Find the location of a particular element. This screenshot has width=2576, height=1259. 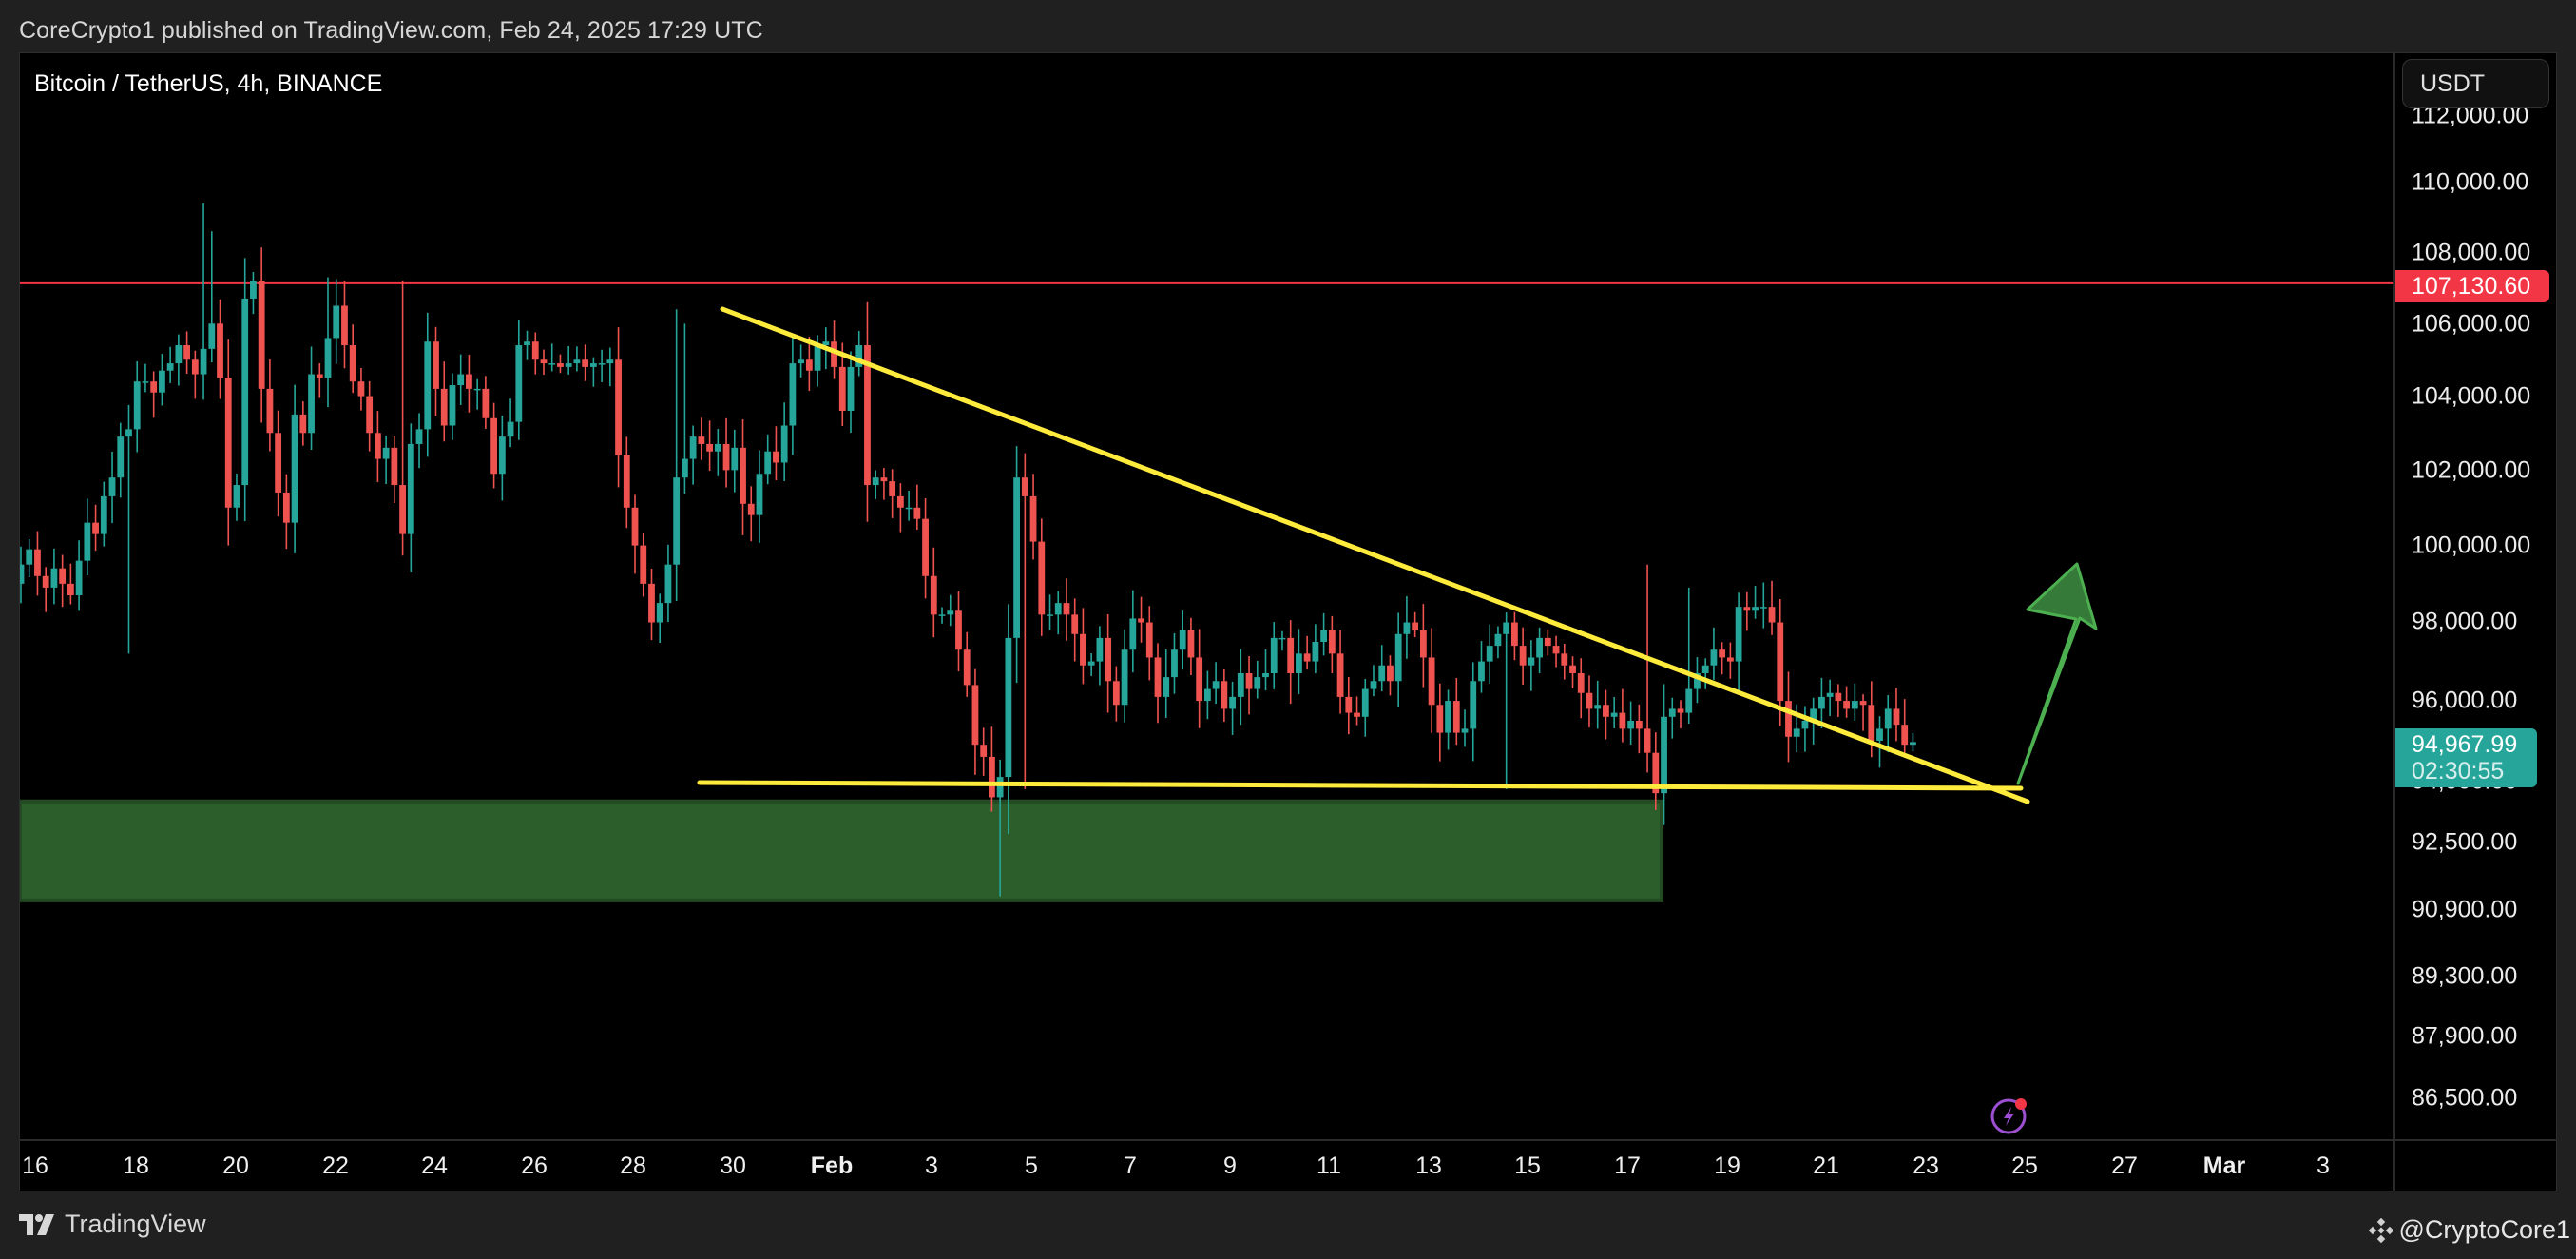

up-arrow-annotation is located at coordinates (2057, 673).